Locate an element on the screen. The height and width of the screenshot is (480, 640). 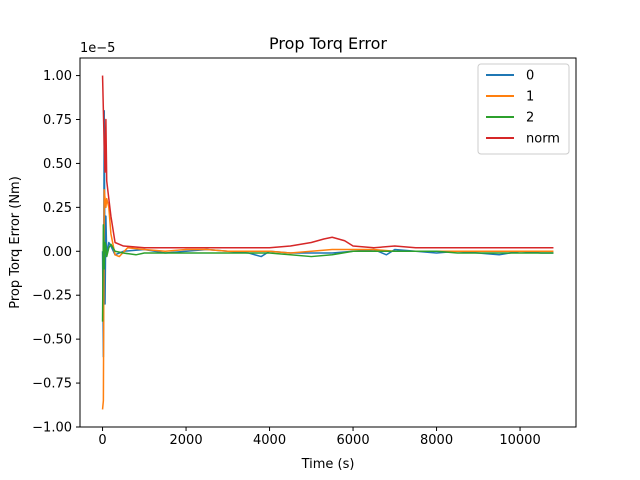
x-axis-label: Time (s) is located at coordinates (328, 464).